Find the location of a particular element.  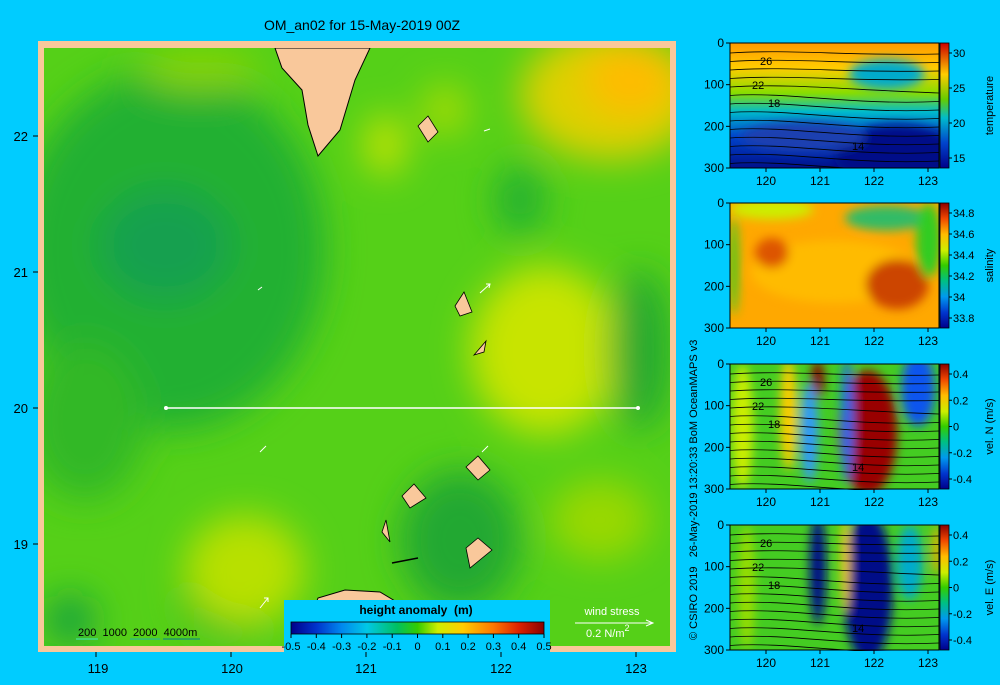

colorbar-tick-label: -0.5 is located at coordinates (291, 647).